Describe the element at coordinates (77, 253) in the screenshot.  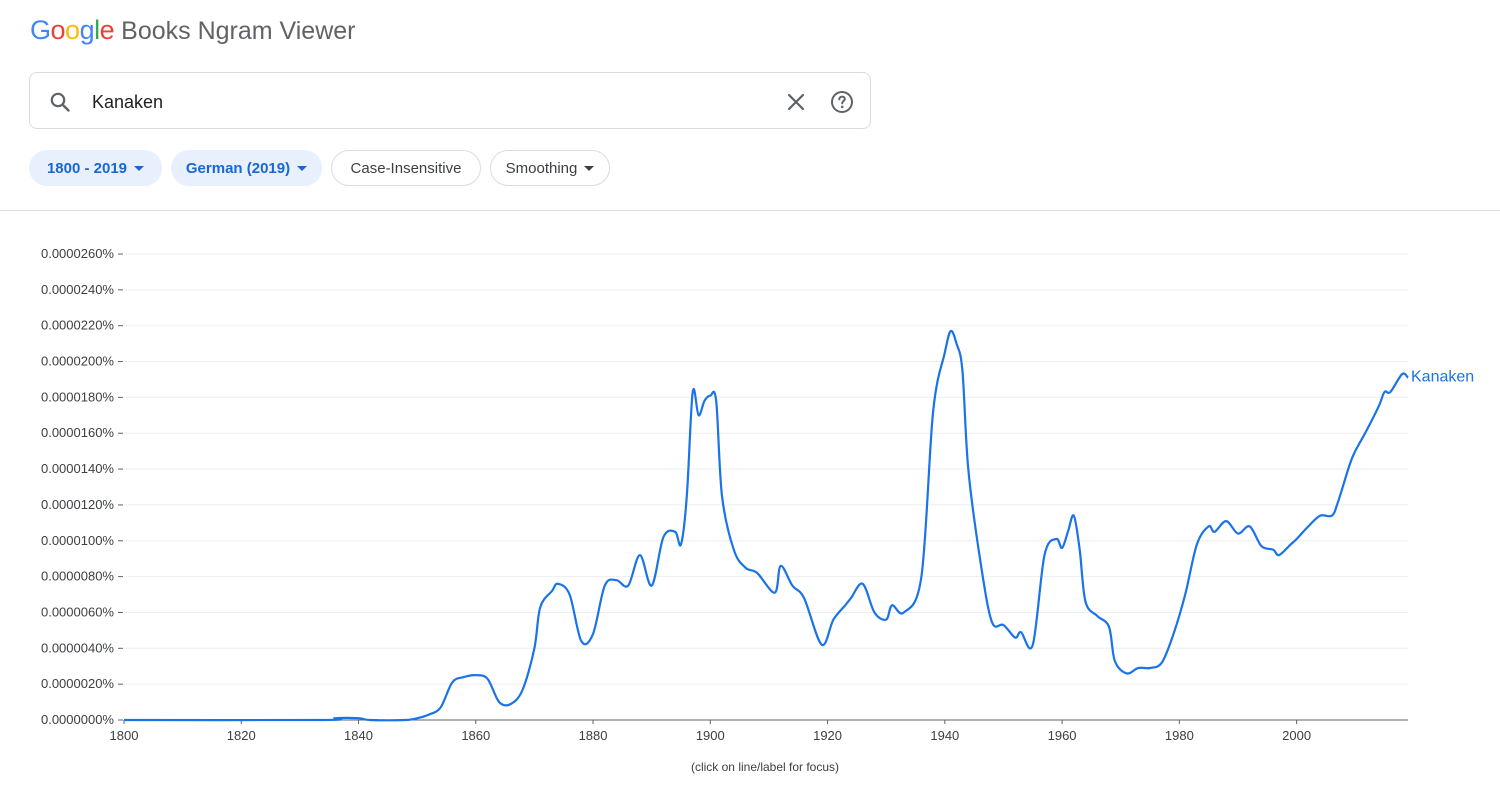
I see `y-tick-label: 0.0000260%` at that location.